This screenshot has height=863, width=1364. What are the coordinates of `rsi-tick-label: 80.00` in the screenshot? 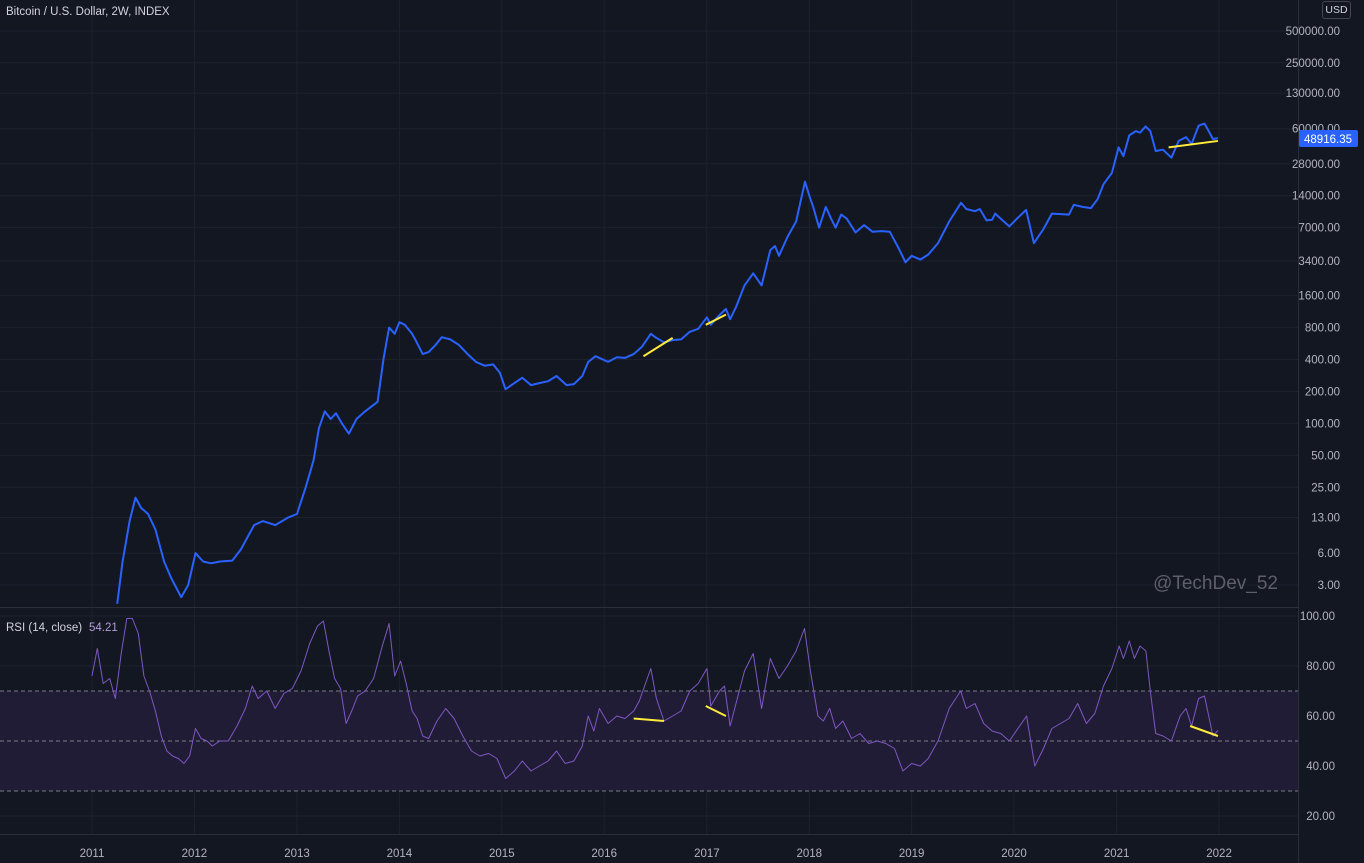 It's located at (1320, 667).